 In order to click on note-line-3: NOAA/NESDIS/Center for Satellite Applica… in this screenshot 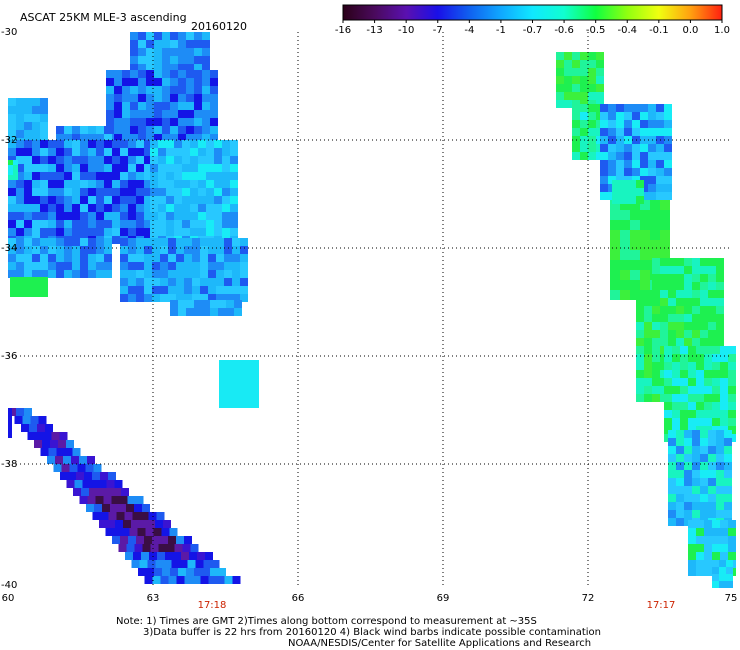, I will do `click(440, 643)`.